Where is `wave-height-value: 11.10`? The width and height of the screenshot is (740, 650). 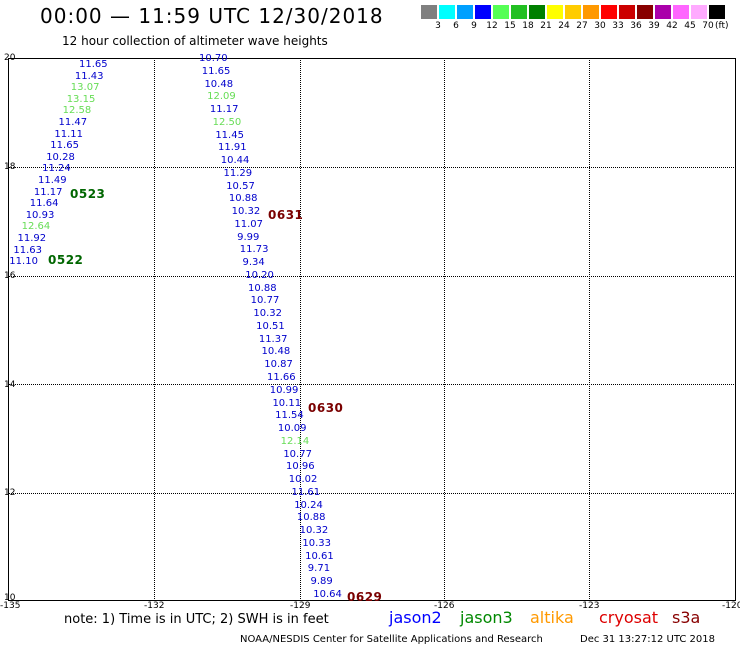
wave-height-value: 11.10 is located at coordinates (23, 262).